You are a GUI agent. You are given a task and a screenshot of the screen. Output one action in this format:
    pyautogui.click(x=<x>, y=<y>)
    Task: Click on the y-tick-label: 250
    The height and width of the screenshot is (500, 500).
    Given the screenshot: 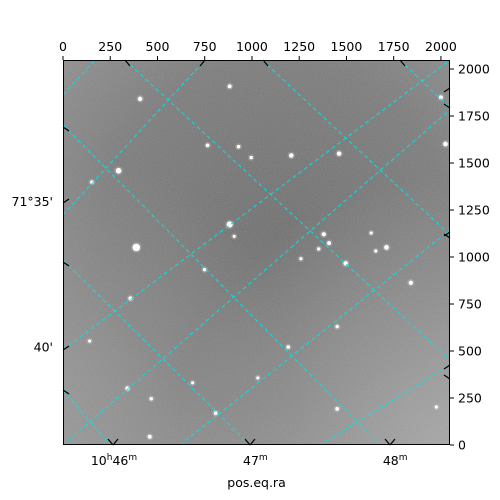 What is the action you would take?
    pyautogui.click(x=470, y=398)
    